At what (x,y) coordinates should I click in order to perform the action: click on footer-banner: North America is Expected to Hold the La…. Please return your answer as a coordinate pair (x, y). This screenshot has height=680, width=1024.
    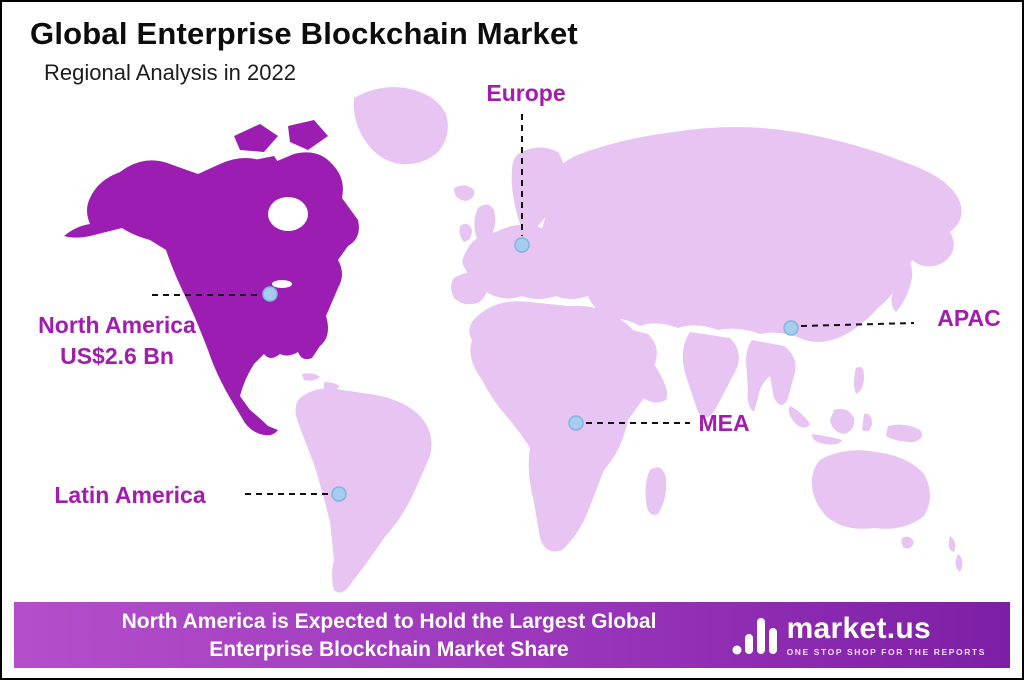
    Looking at the image, I should click on (512, 635).